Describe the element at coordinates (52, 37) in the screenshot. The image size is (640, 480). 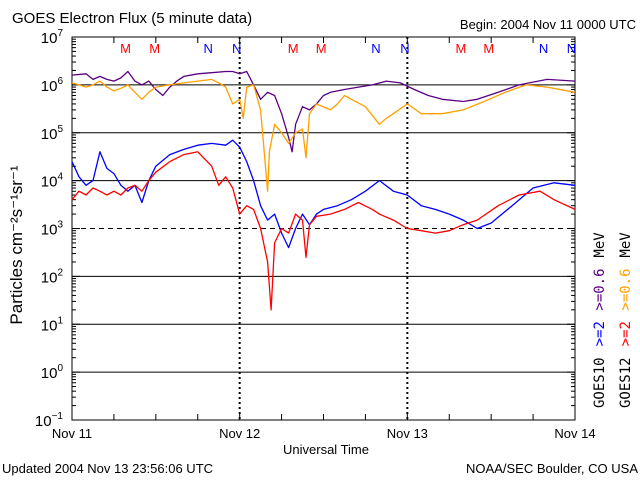
I see `y-tick-label: 10⁷` at that location.